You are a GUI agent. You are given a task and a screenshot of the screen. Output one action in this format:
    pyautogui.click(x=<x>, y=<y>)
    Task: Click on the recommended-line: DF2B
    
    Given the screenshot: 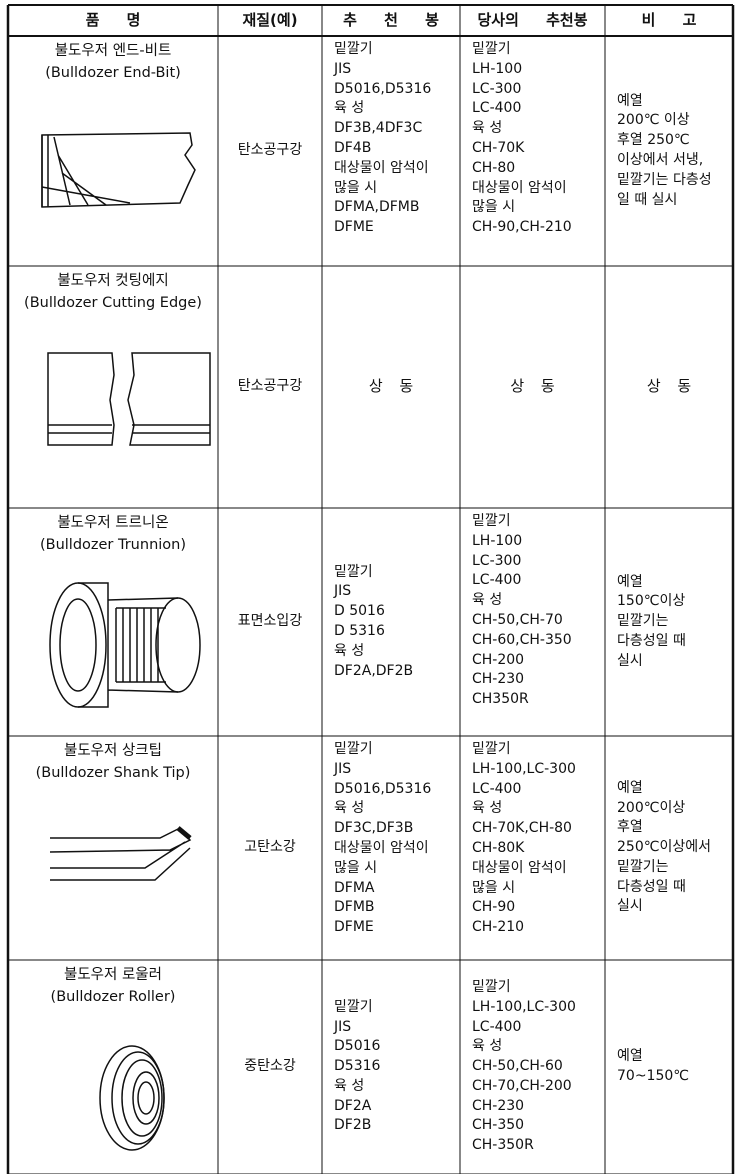 What is the action you would take?
    pyautogui.click(x=353, y=1125)
    